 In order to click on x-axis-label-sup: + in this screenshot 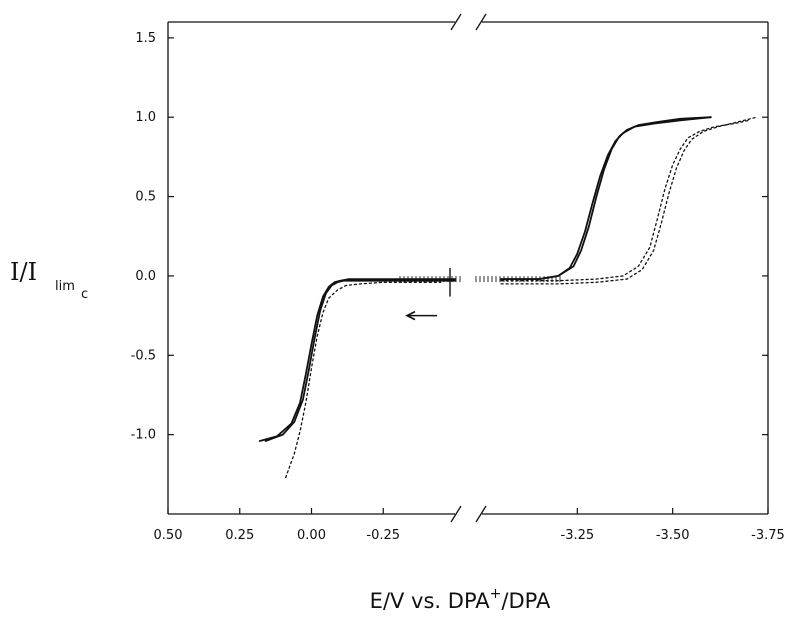, I will do `click(496, 594)`.